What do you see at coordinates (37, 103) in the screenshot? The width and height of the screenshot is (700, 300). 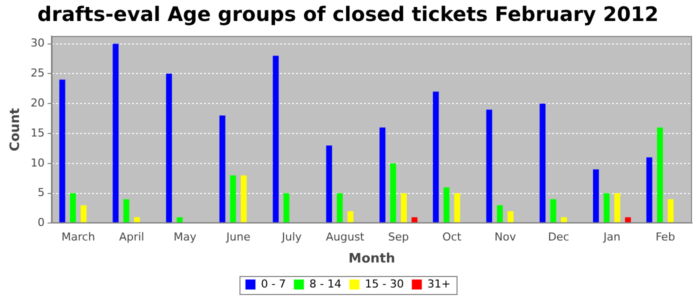 I see `y-tick-label: 20` at bounding box center [37, 103].